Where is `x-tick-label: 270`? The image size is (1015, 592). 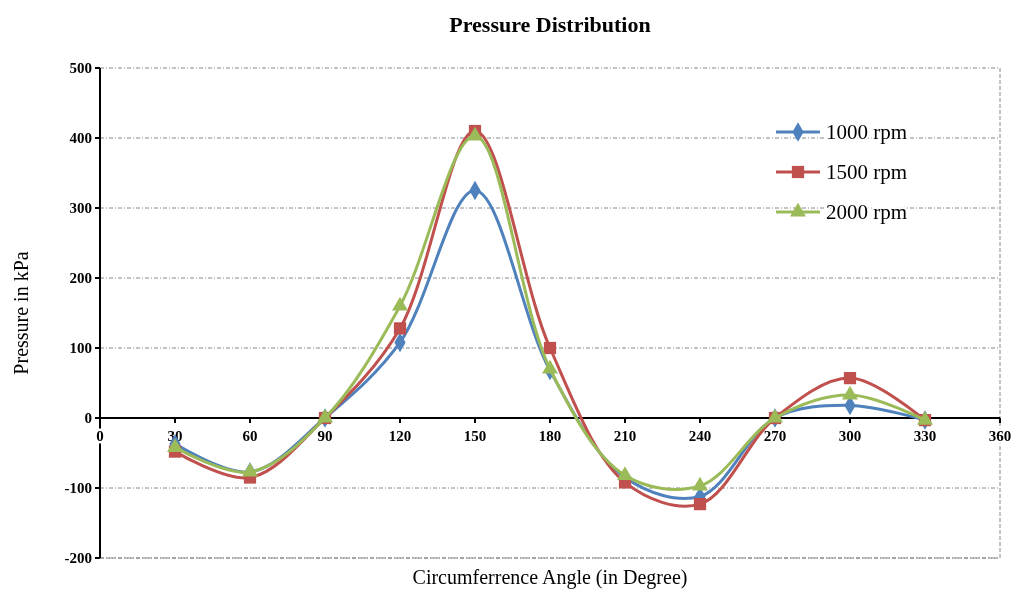 x-tick-label: 270 is located at coordinates (775, 436).